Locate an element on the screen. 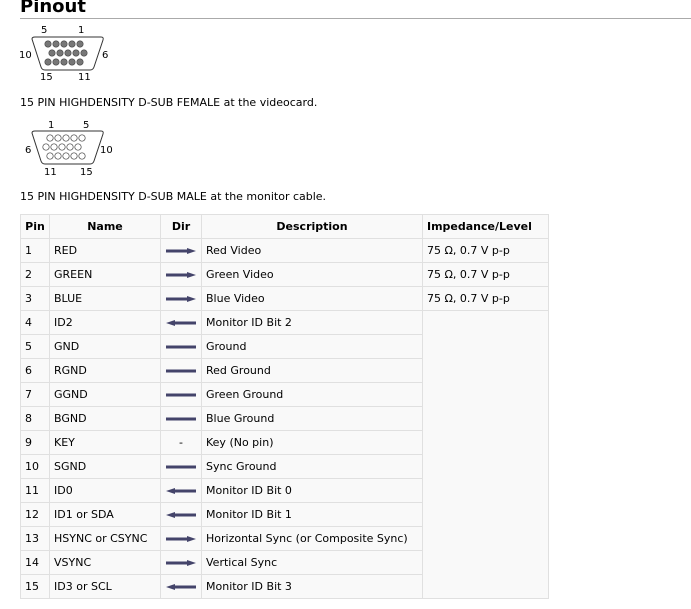  pin-name: ID2 is located at coordinates (105, 322).